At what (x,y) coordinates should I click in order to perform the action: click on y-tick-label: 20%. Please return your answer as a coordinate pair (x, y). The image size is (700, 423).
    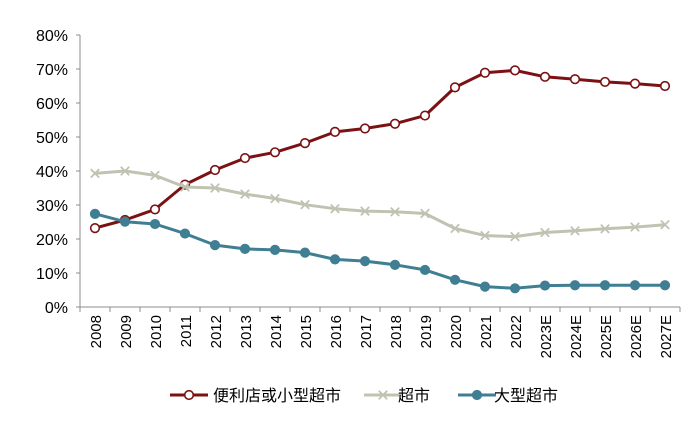
    Looking at the image, I should click on (52, 240).